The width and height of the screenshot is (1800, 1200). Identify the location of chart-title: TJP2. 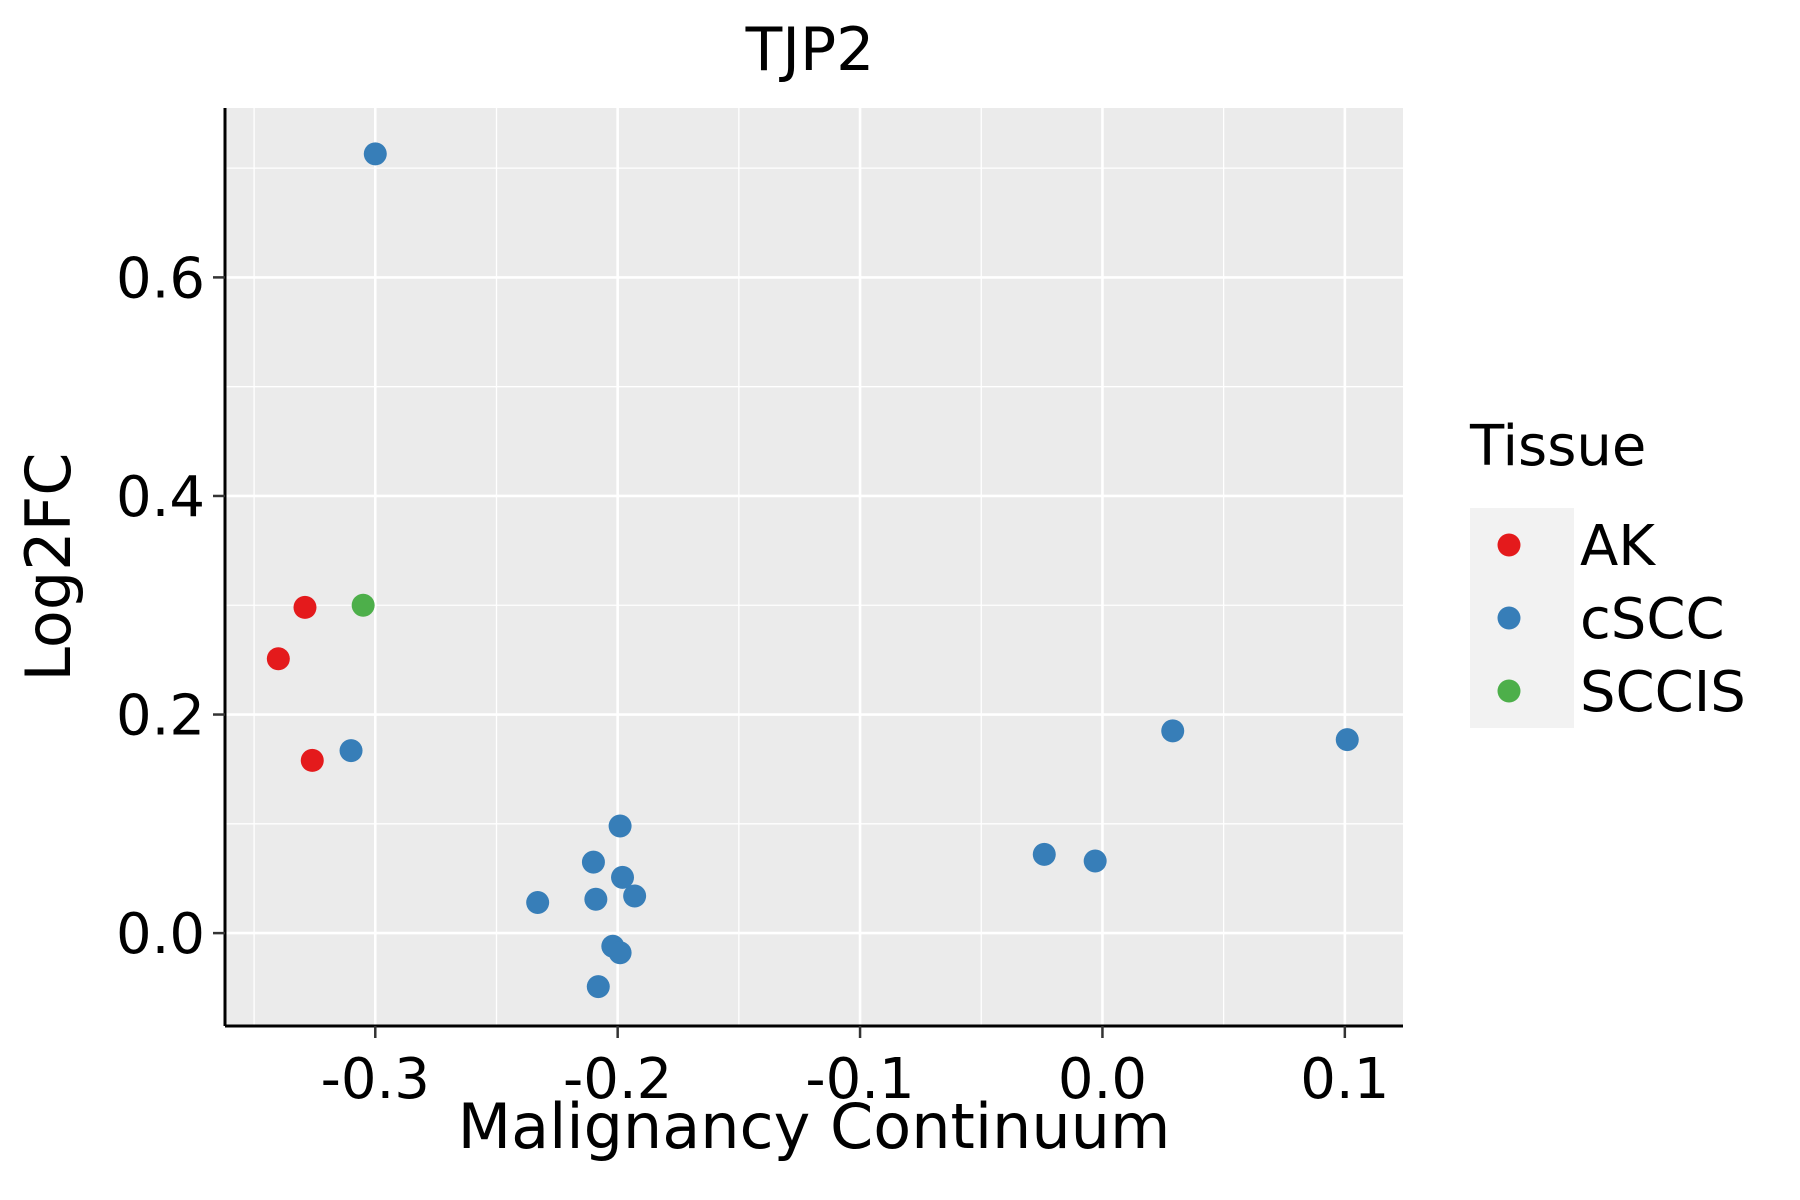
(810, 50).